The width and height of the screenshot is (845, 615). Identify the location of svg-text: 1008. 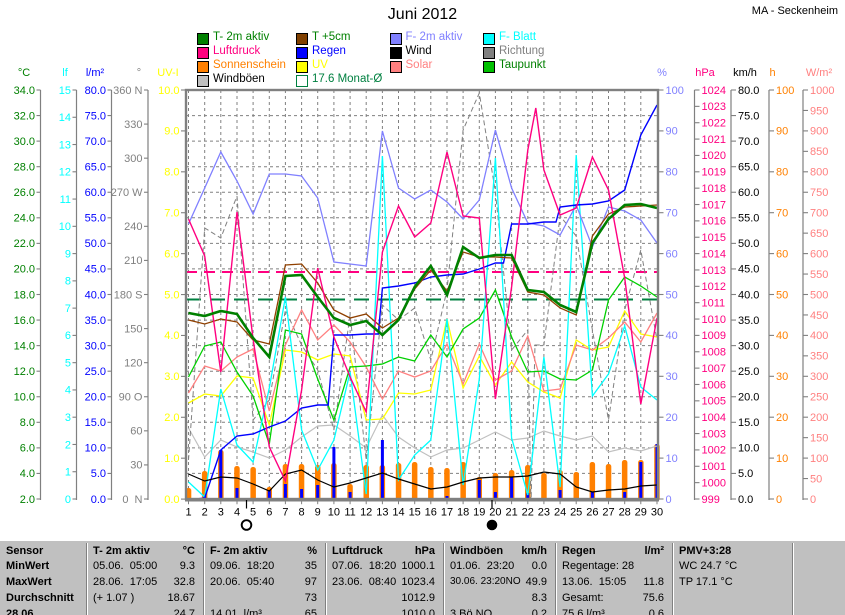
(714, 353).